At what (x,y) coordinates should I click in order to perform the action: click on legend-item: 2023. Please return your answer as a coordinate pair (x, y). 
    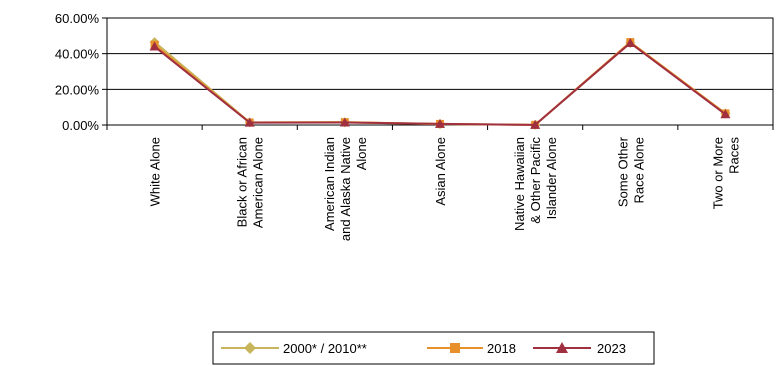
    Looking at the image, I should click on (579, 348).